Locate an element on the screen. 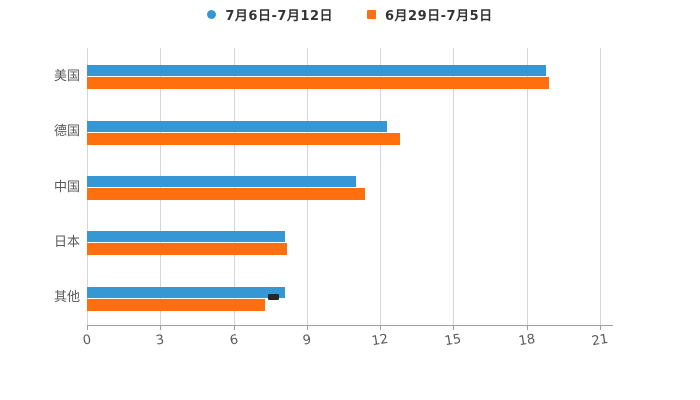 Image resolution: width=700 pixels, height=400 pixels. bar-series-1-美国 is located at coordinates (317, 71).